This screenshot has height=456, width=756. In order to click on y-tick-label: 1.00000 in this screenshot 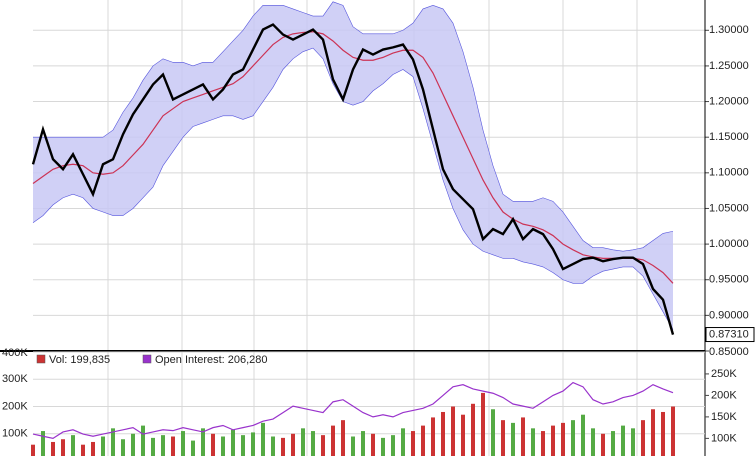, I will do `click(729, 244)`.